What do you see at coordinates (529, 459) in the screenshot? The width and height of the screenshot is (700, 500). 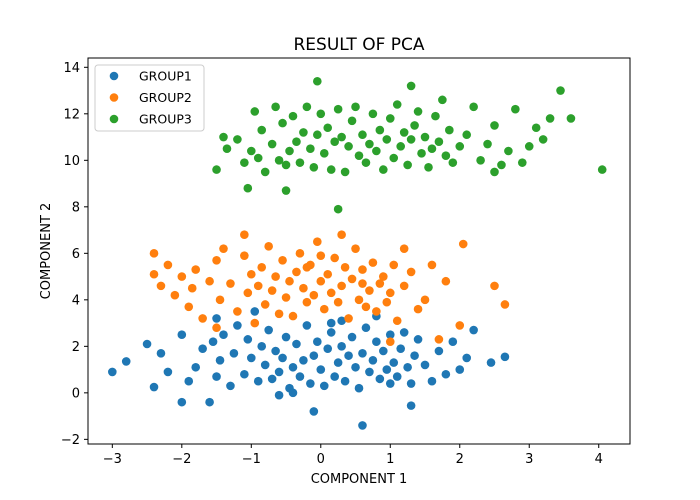 I see `x-tick-label: 3` at bounding box center [529, 459].